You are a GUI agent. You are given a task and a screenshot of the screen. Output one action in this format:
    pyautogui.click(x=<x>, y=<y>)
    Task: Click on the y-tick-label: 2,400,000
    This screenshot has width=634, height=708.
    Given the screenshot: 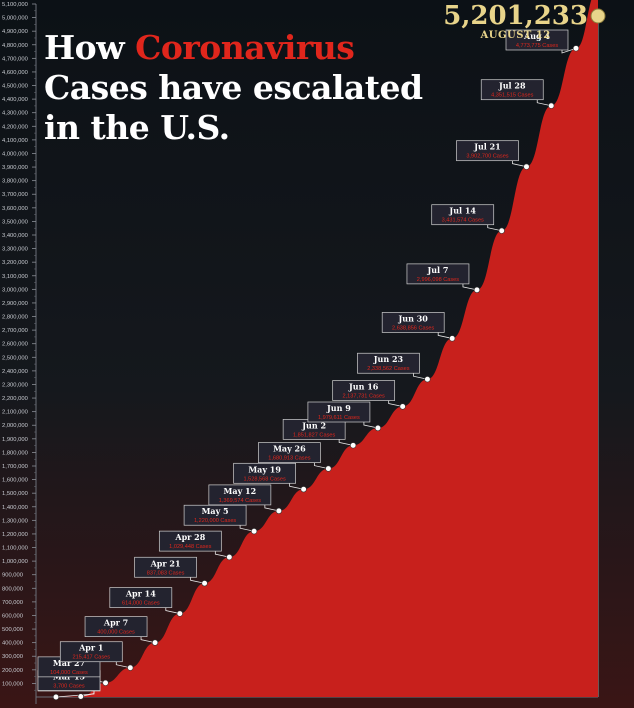 What is the action you would take?
    pyautogui.click(x=15, y=372)
    